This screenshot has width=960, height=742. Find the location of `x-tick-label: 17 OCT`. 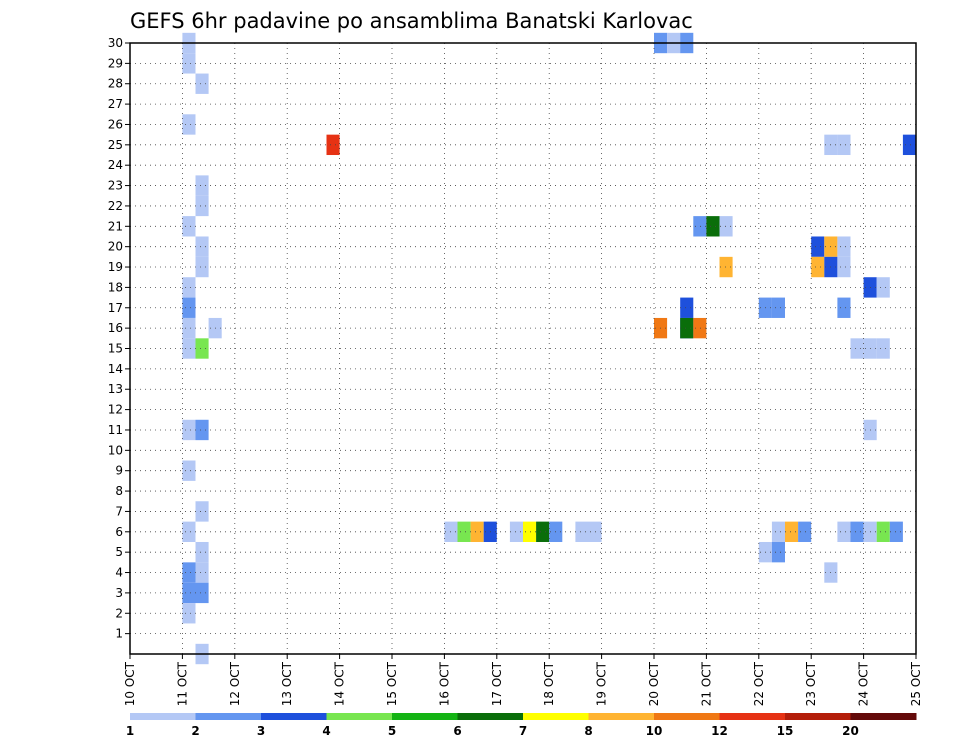

x-tick-label: 17 OCT is located at coordinates (497, 683).